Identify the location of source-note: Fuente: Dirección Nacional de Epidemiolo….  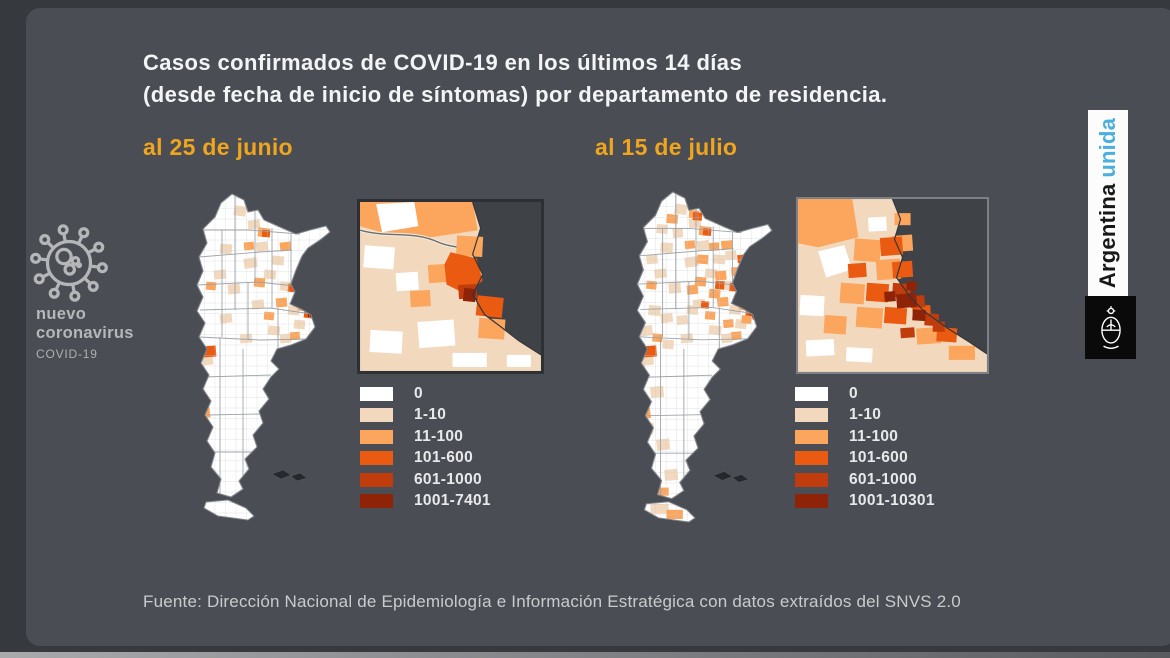
(552, 601).